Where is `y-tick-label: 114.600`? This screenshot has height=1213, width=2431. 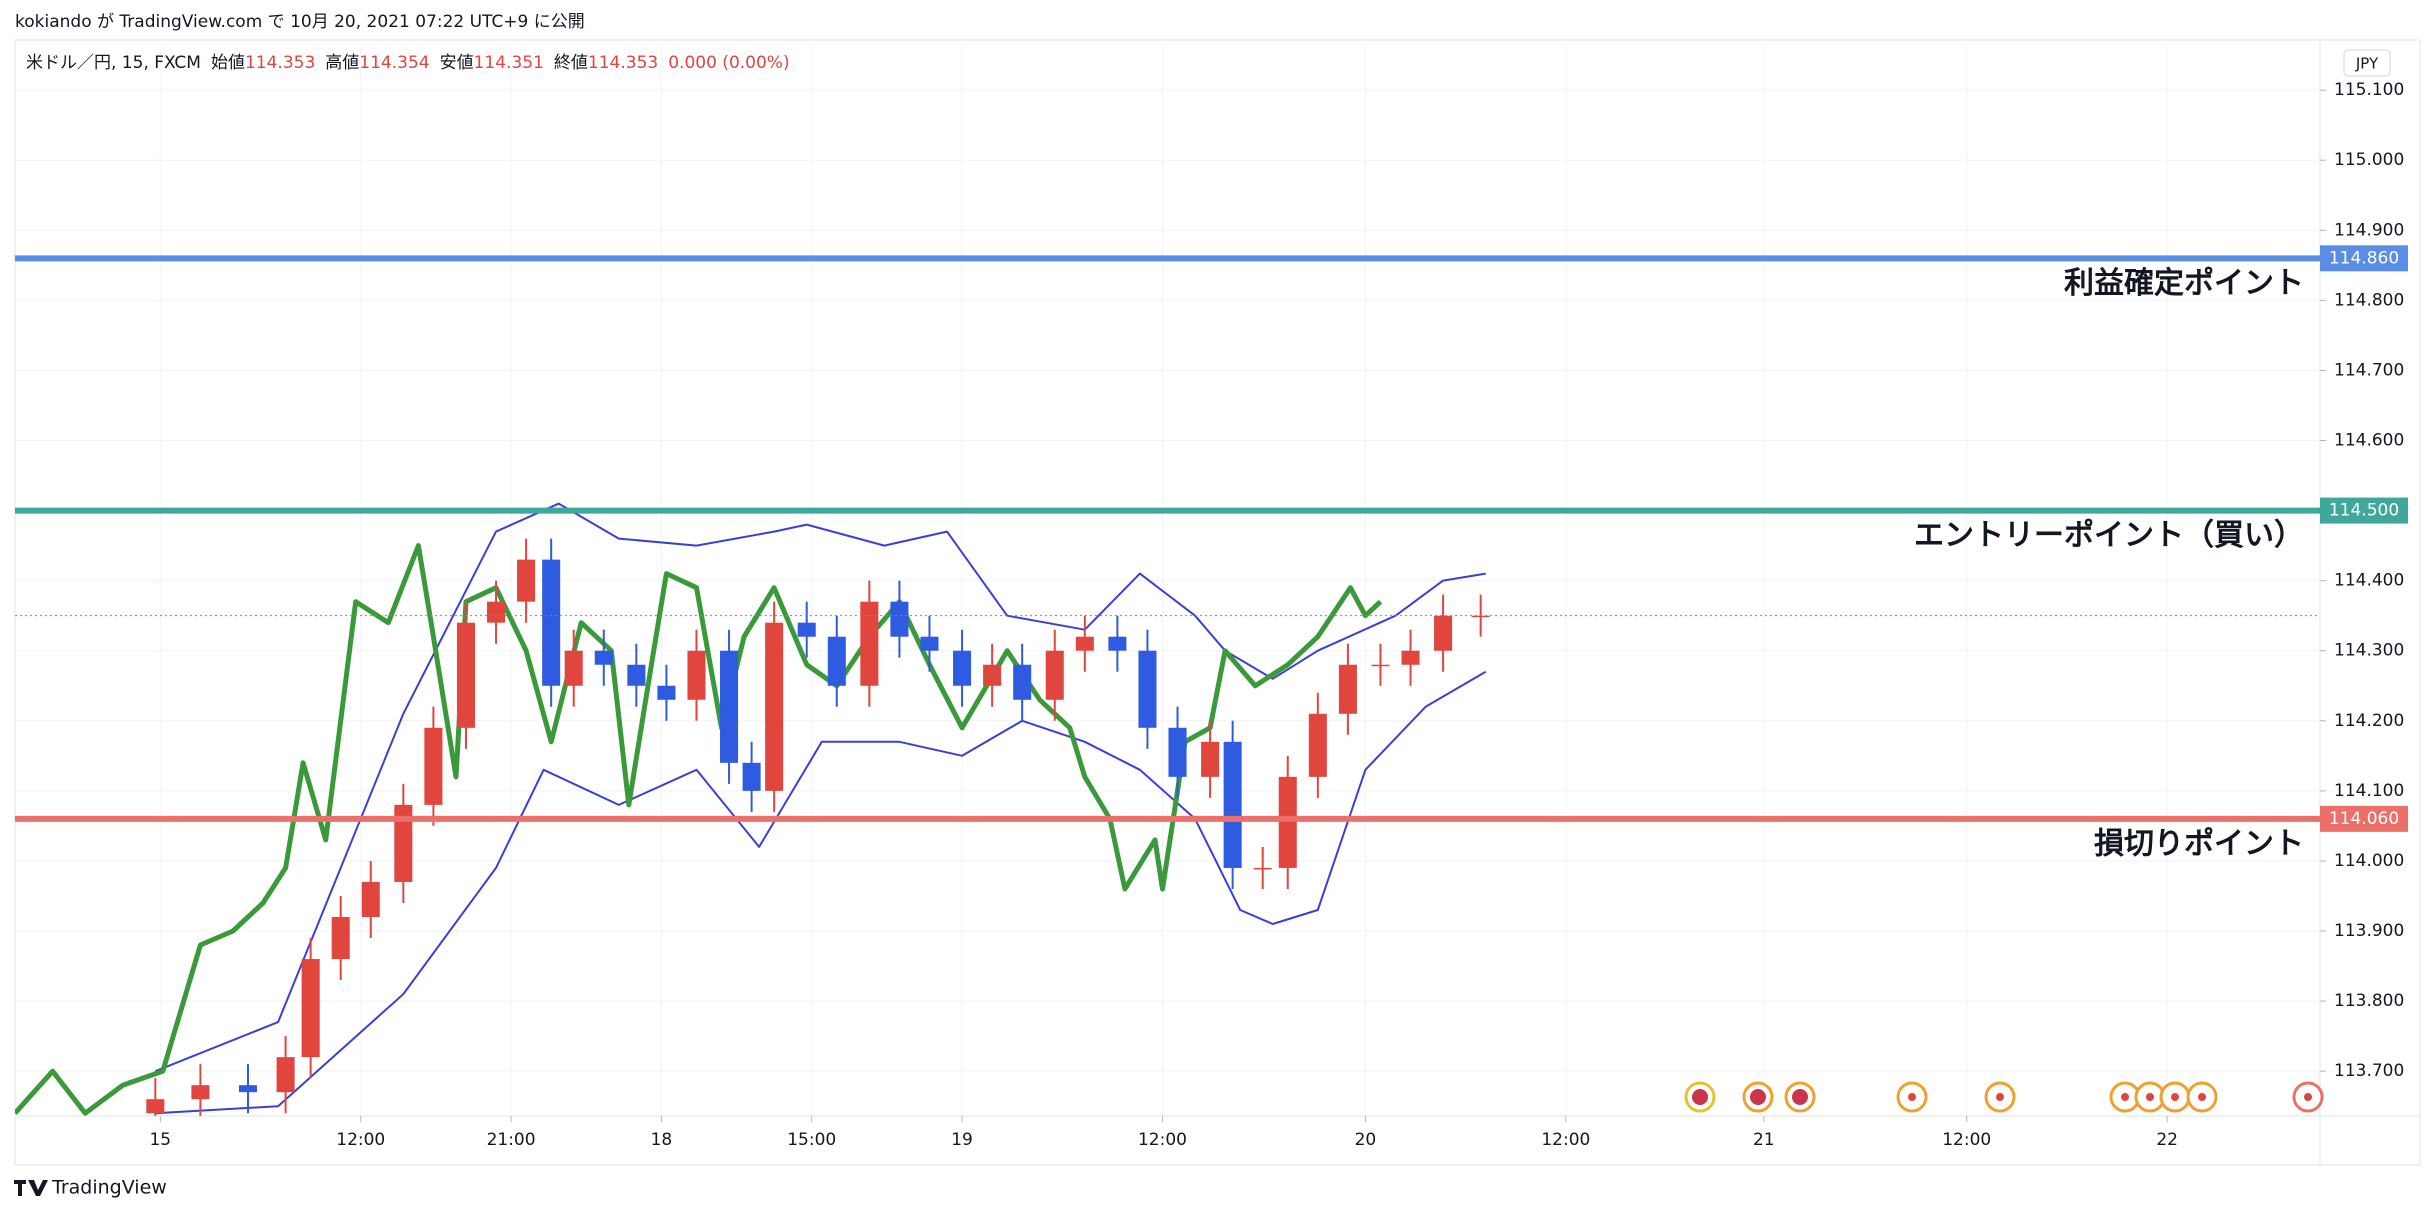 y-tick-label: 114.600 is located at coordinates (2369, 441).